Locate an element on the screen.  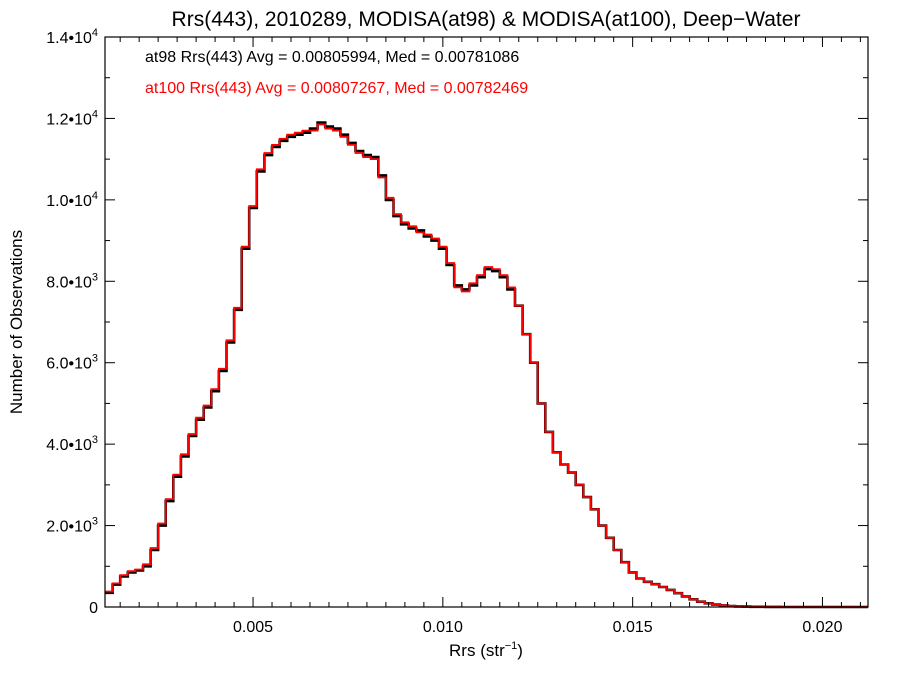
x-tick-label: 0.020 is located at coordinates (822, 627).